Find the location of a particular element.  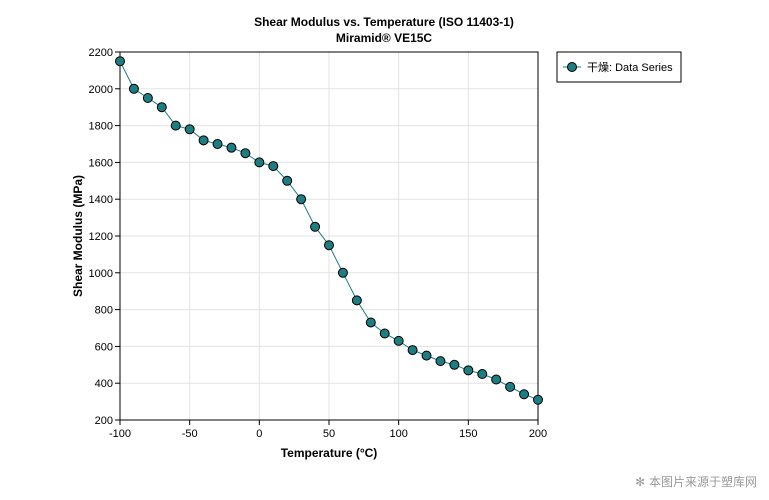

y-tick-label: 2200 is located at coordinates (101, 53).